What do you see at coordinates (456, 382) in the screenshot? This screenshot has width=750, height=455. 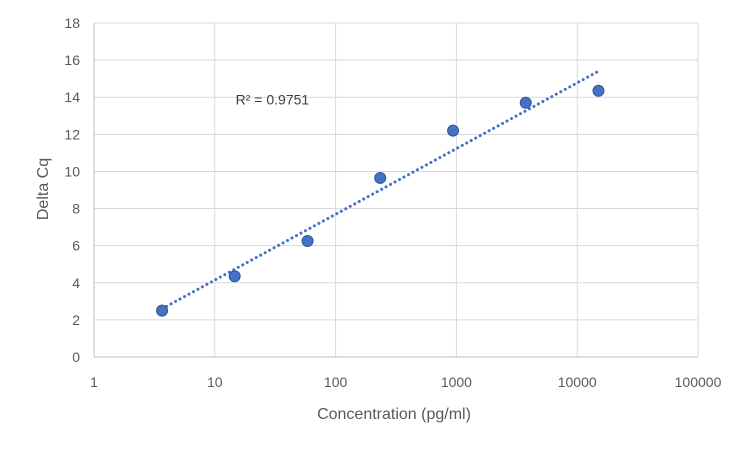 I see `x-tick-label: 1000` at bounding box center [456, 382].